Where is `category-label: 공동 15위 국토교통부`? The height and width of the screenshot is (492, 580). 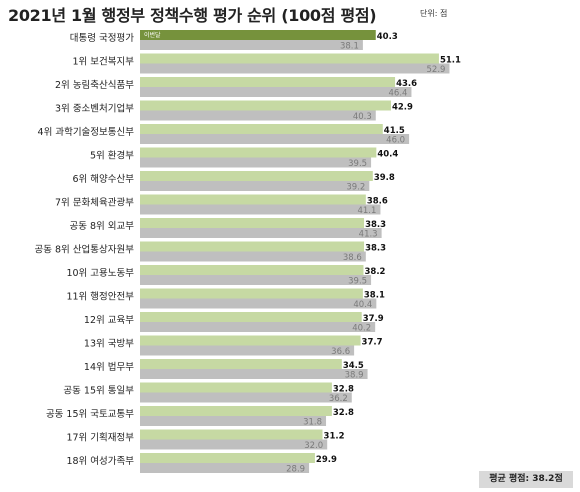 category-label: 공동 15위 국토교통부 is located at coordinates (90, 414).